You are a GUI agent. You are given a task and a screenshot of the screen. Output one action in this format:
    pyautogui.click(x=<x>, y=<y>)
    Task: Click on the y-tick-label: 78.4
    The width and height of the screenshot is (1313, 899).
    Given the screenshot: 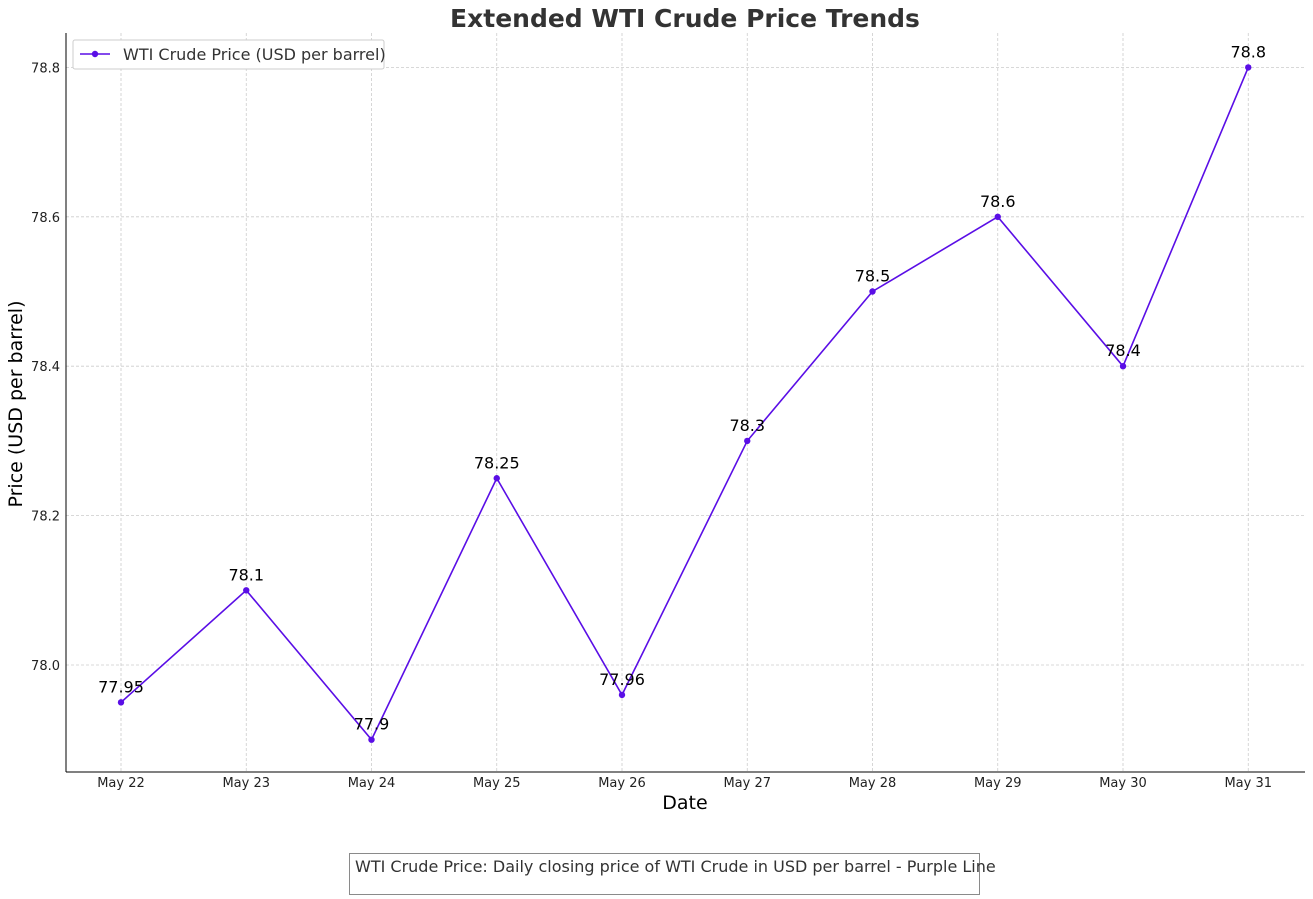 What is the action you would take?
    pyautogui.click(x=45, y=367)
    